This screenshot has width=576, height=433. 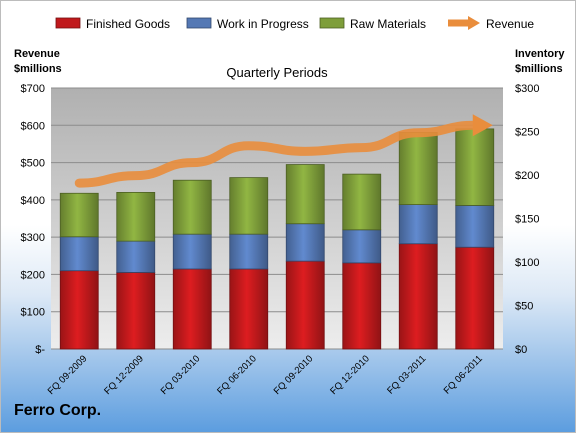 What do you see at coordinates (33, 201) in the screenshot?
I see `left-tick-label: $400` at bounding box center [33, 201].